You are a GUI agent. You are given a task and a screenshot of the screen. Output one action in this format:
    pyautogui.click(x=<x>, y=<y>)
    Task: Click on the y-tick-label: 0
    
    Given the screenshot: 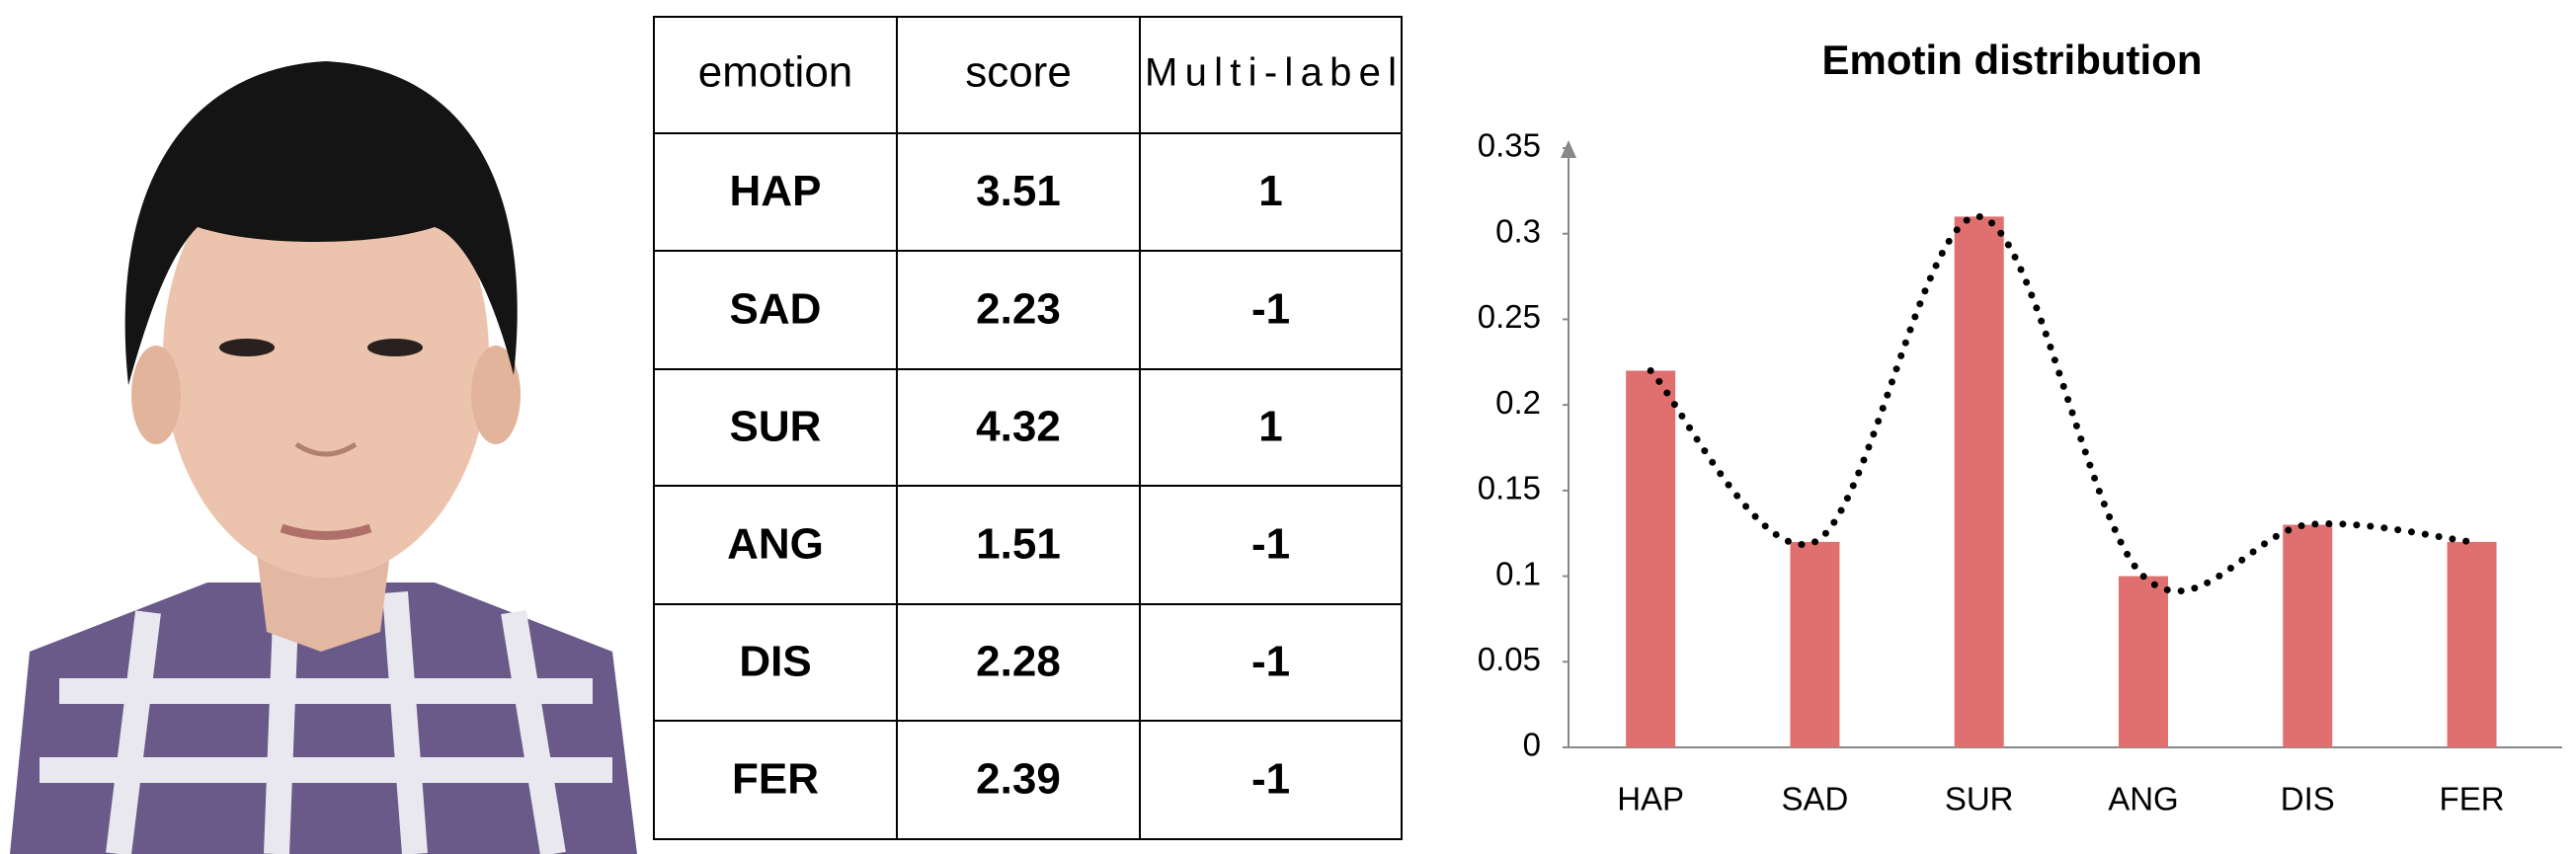 What is the action you would take?
    pyautogui.click(x=1532, y=745)
    